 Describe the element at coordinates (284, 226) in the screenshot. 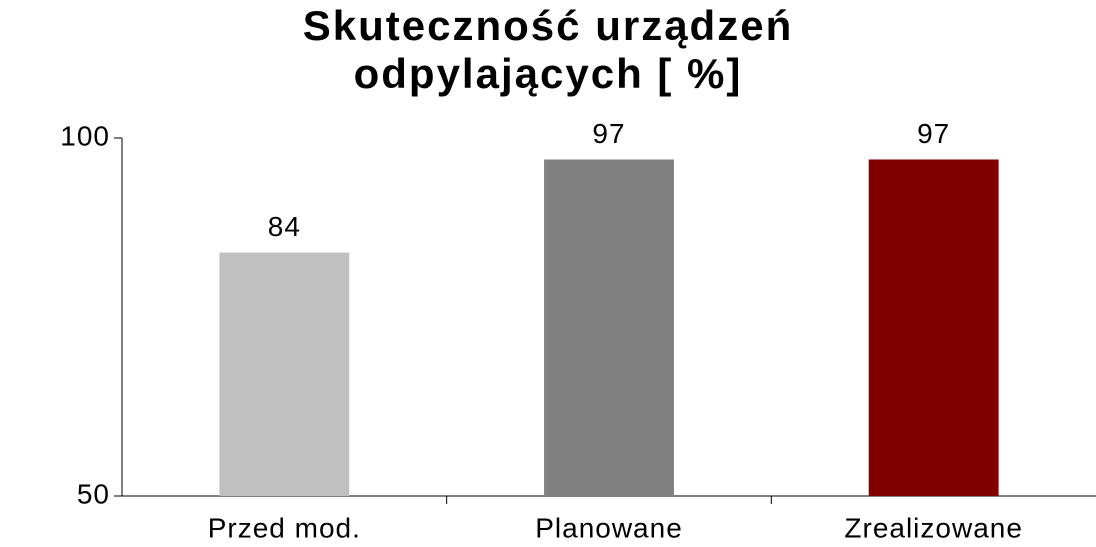

I see `value-label: 84` at that location.